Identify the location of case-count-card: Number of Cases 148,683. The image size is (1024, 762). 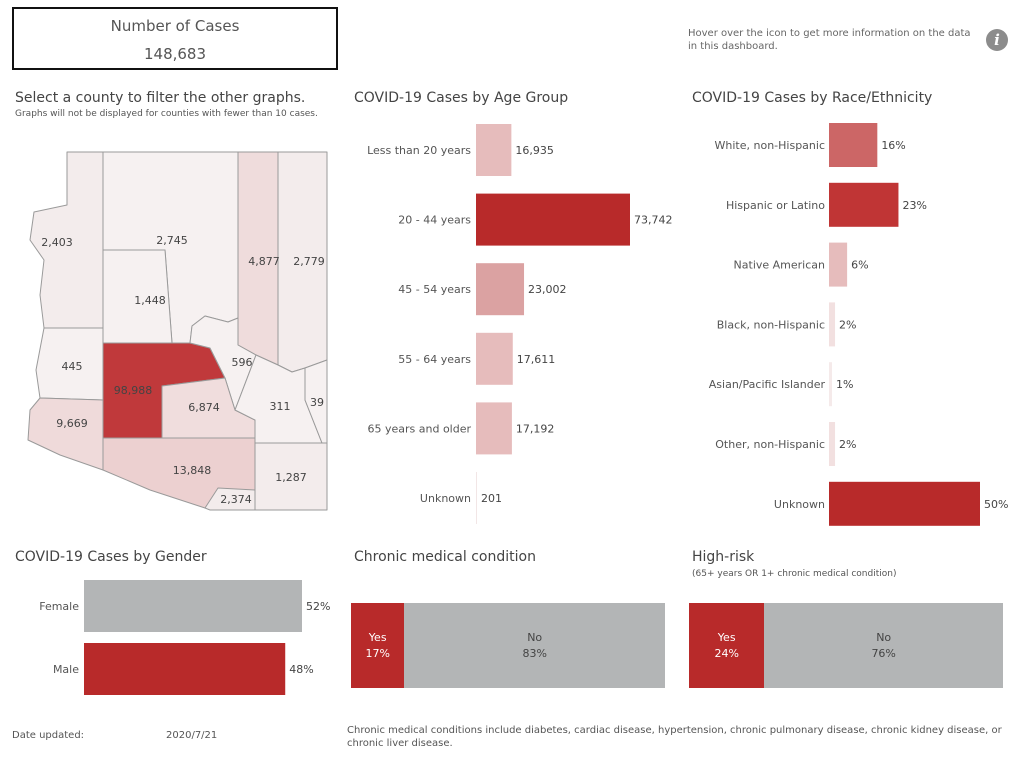
(175, 38).